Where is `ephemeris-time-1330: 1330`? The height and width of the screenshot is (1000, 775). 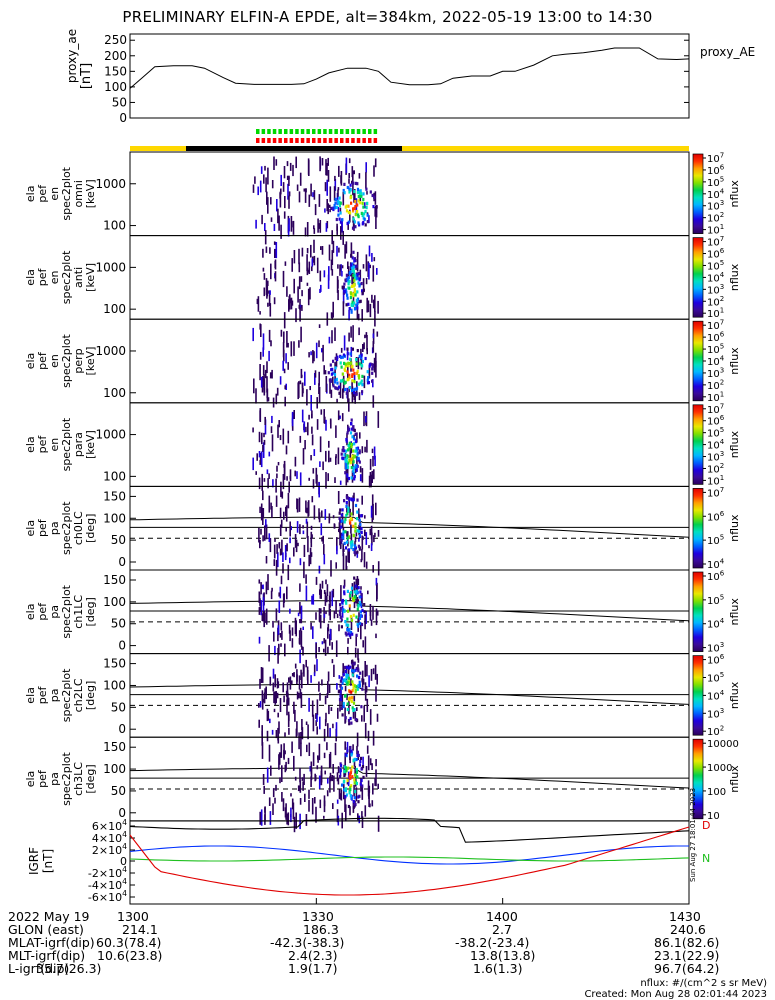
ephemeris-time-1330: 1330 is located at coordinates (318, 916).